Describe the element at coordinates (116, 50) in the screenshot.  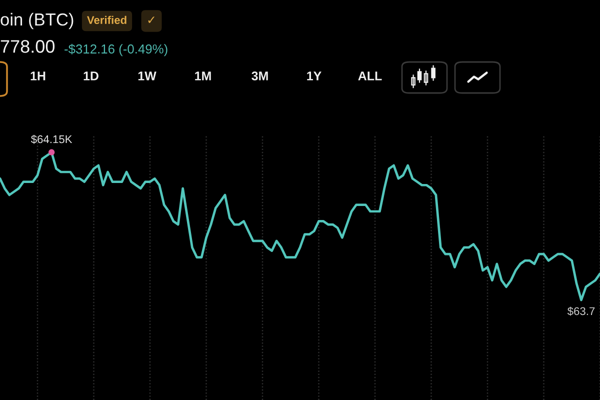
I see `text: -$312.16 (-0.49%)` at that location.